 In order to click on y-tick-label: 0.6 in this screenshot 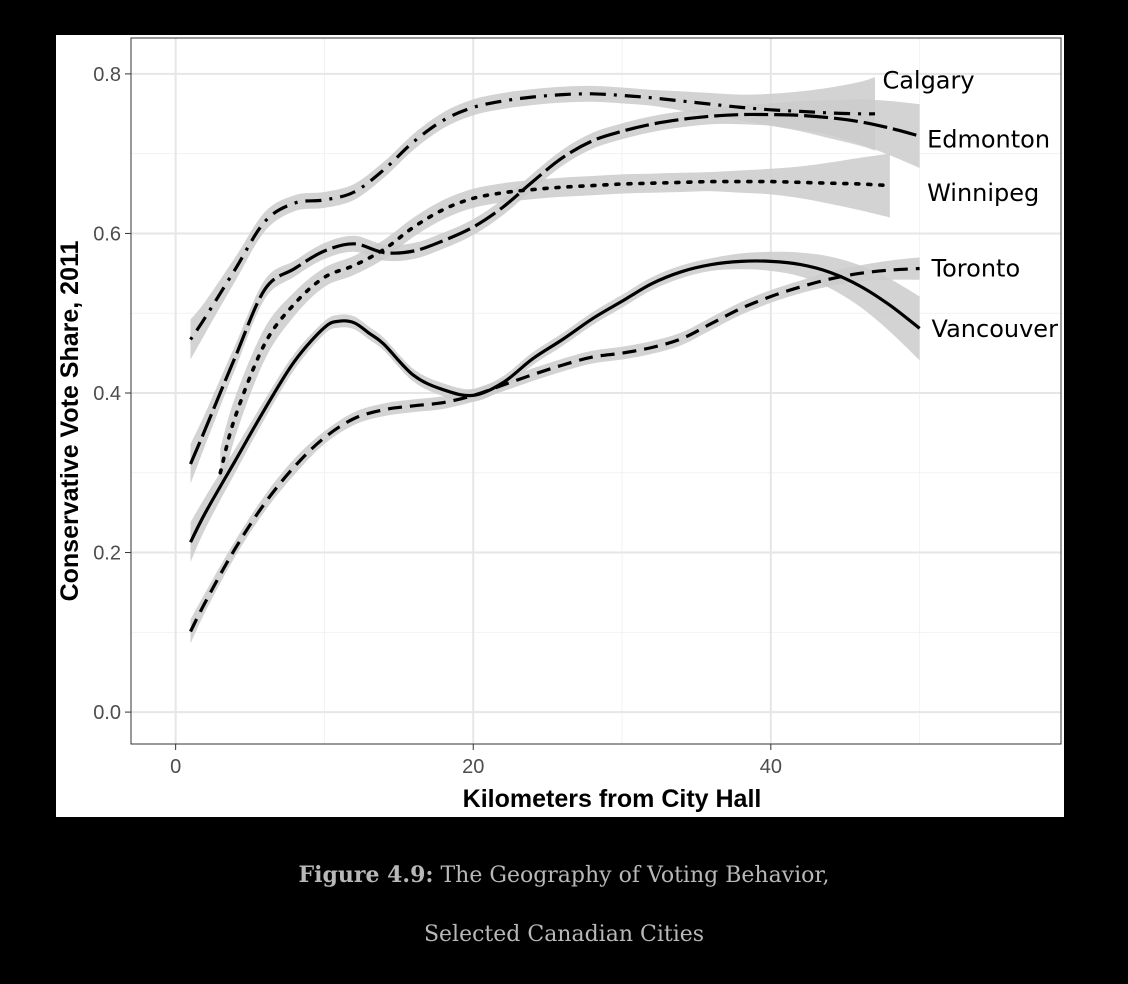, I will do `click(107, 234)`.